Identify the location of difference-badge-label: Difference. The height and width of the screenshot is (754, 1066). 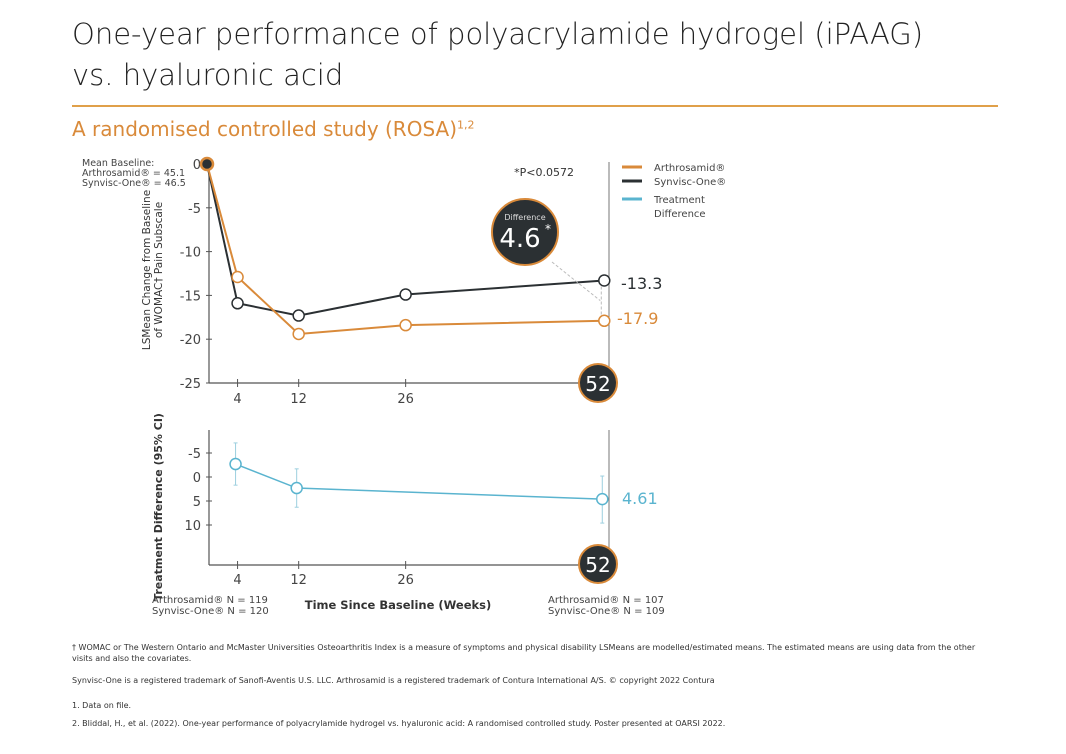
(524, 217).